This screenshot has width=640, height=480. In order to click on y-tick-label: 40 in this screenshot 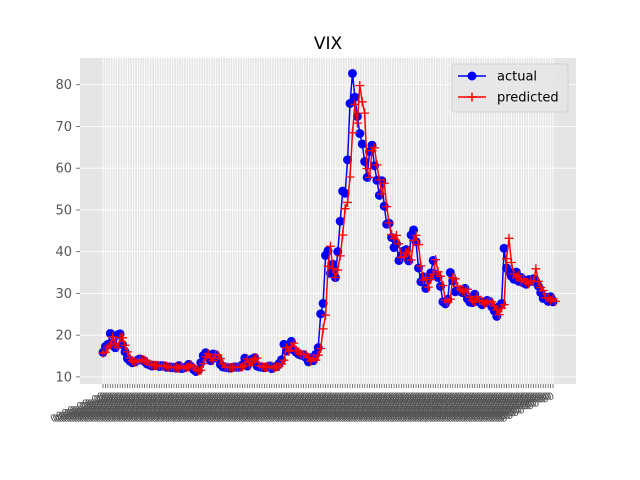, I will do `click(63, 252)`.